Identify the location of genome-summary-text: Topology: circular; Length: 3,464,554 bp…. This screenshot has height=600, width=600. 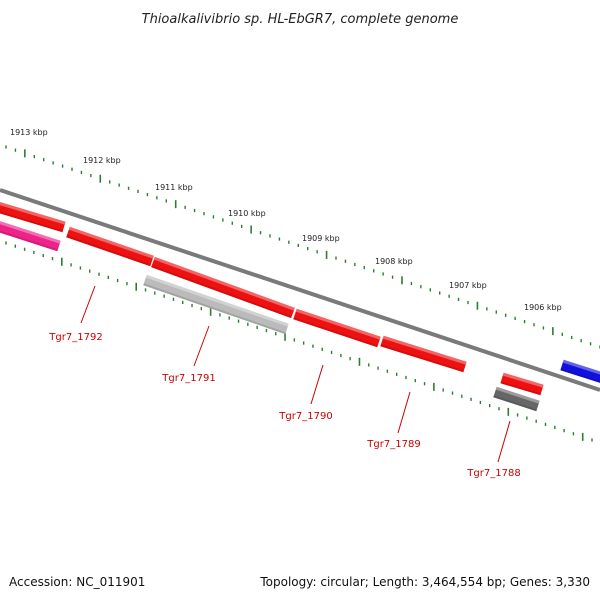
(424, 582).